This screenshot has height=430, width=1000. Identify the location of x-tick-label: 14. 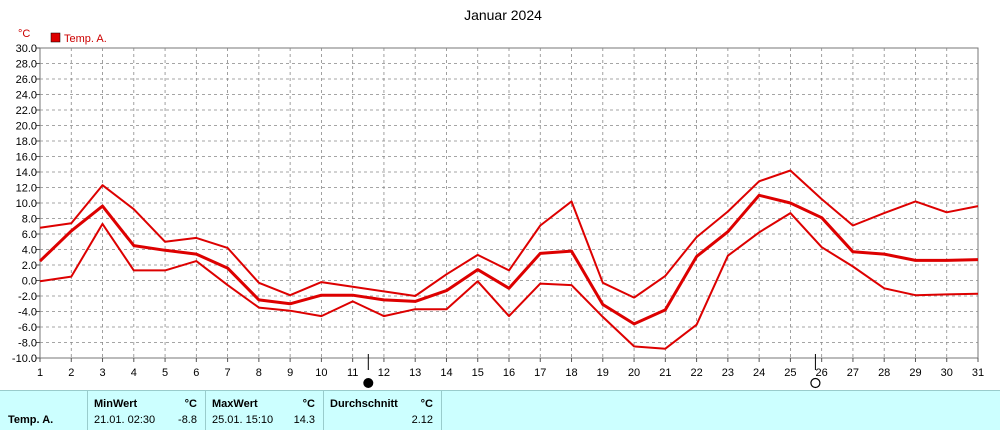
(446, 373).